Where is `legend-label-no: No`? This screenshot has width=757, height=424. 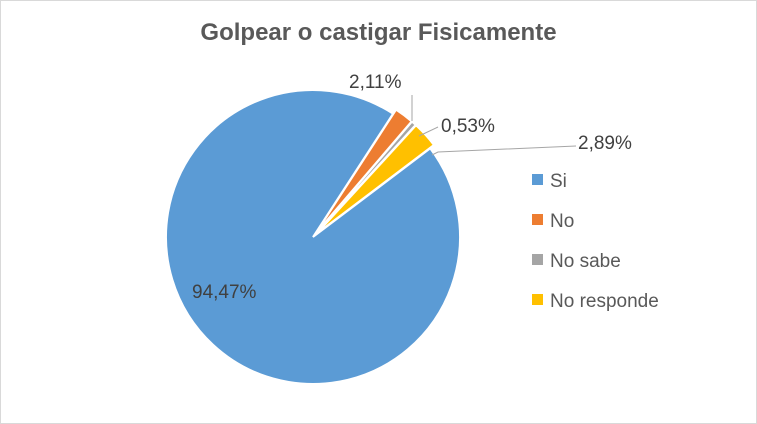 legend-label-no: No is located at coordinates (562, 221).